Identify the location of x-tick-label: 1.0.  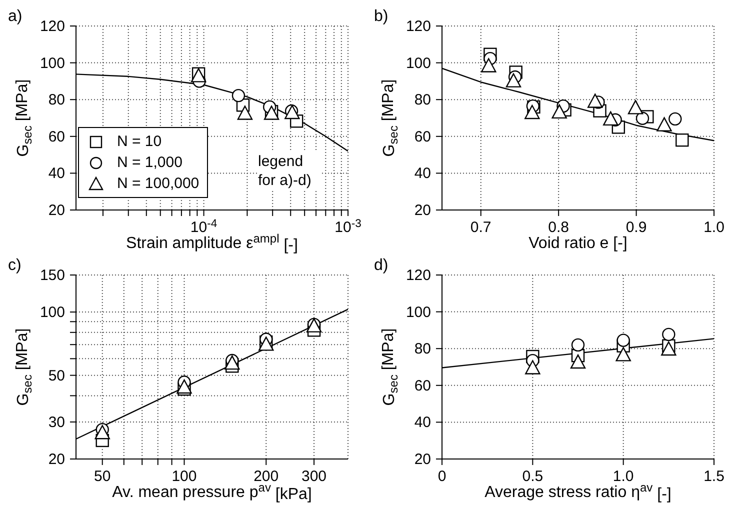
(714, 227).